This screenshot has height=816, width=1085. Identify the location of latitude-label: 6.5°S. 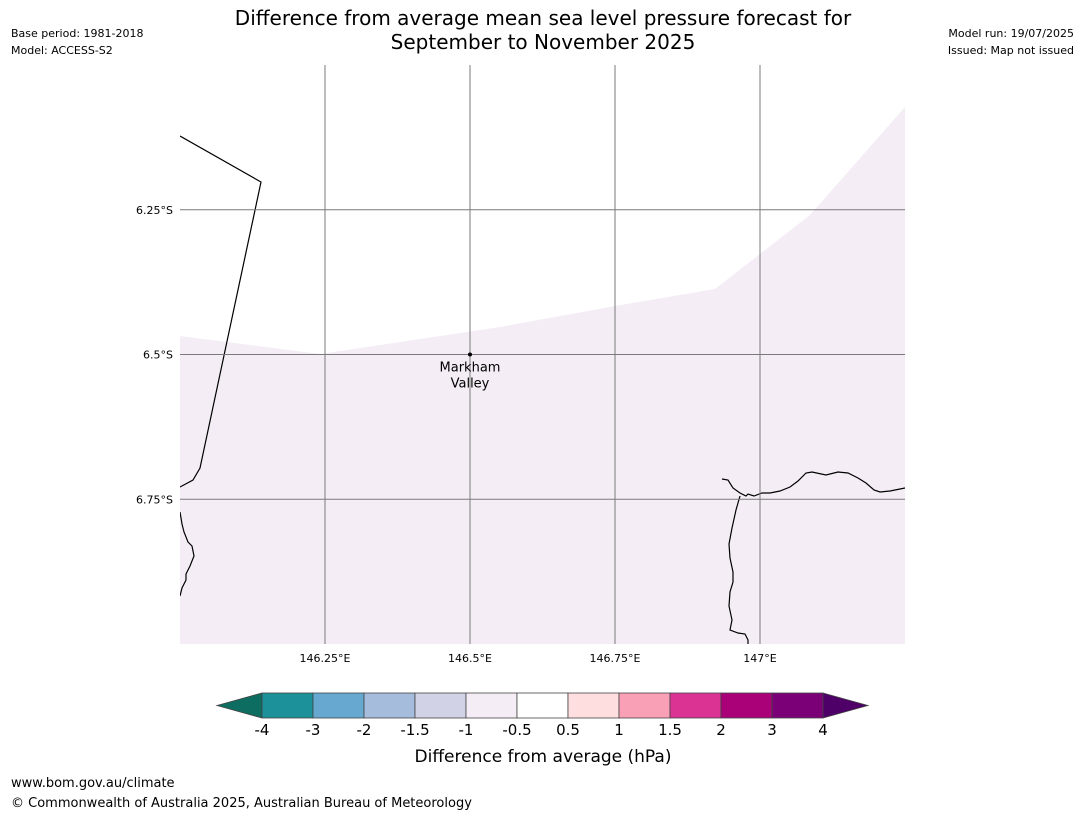
(158, 355).